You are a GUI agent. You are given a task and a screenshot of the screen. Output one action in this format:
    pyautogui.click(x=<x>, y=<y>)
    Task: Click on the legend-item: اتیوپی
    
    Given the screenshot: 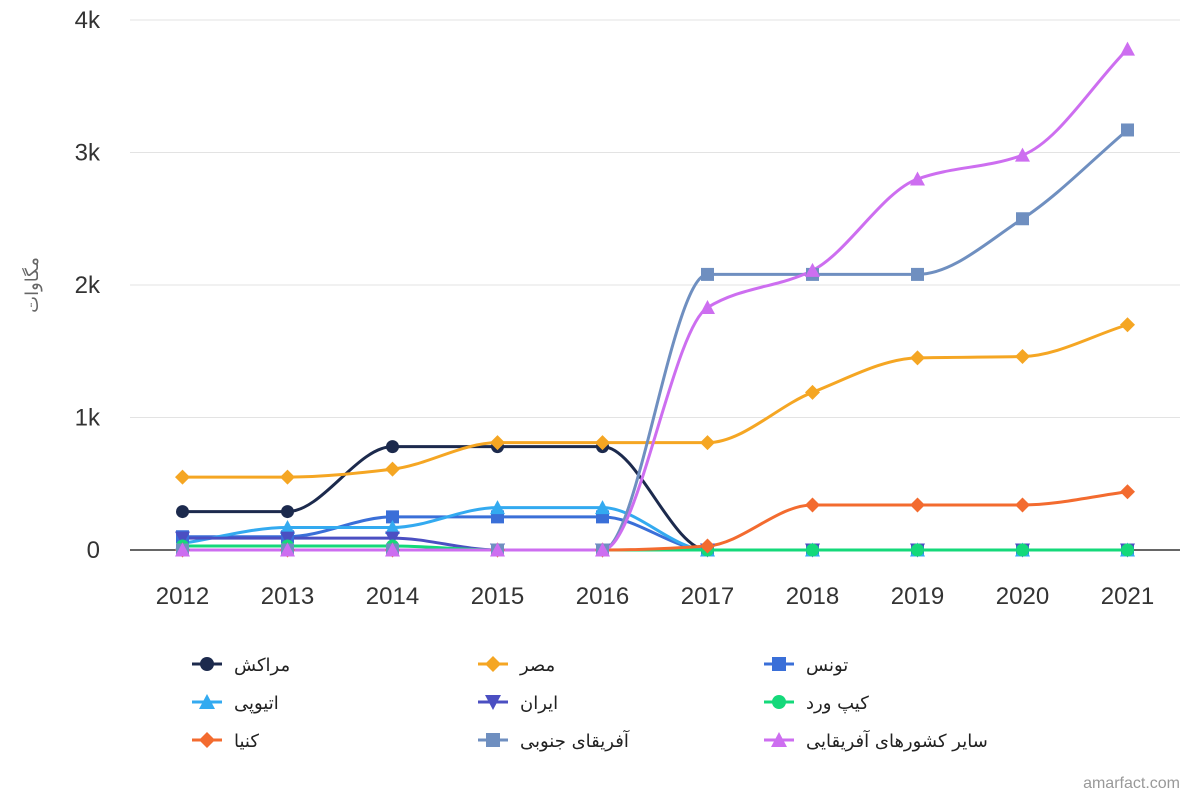 What is the action you would take?
    pyautogui.click(x=235, y=703)
    